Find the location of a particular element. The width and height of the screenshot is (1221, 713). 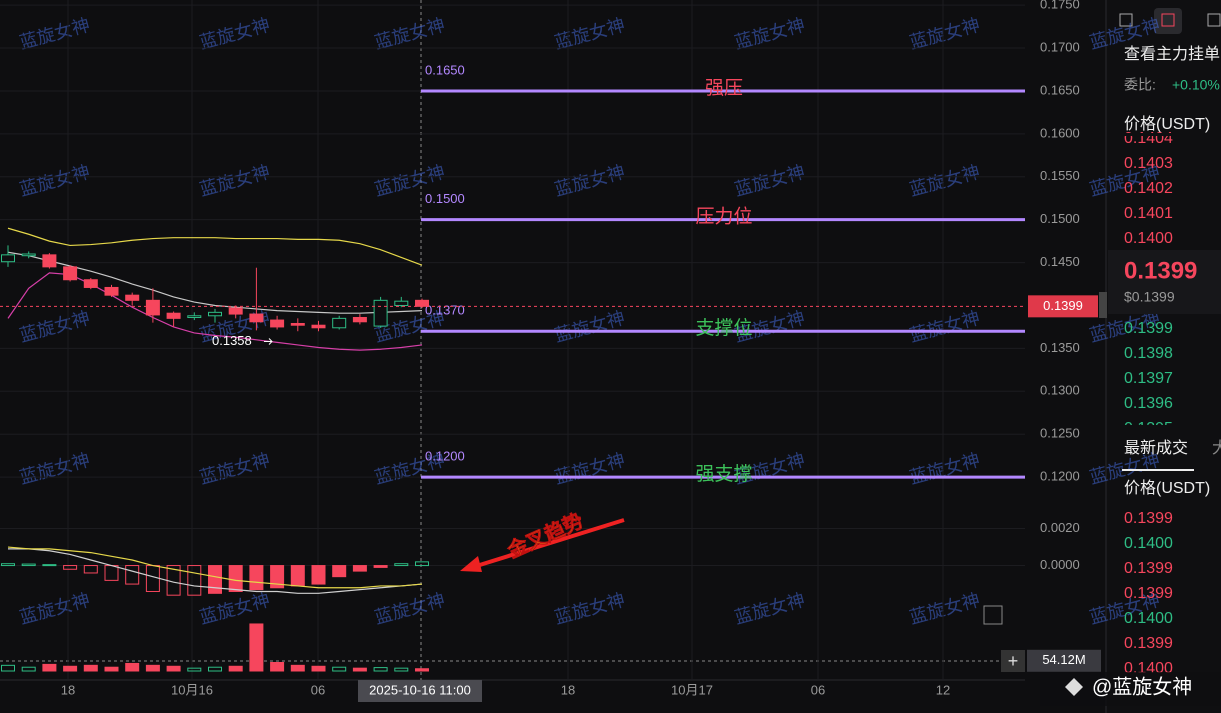

logo is located at coordinates (1074, 687).